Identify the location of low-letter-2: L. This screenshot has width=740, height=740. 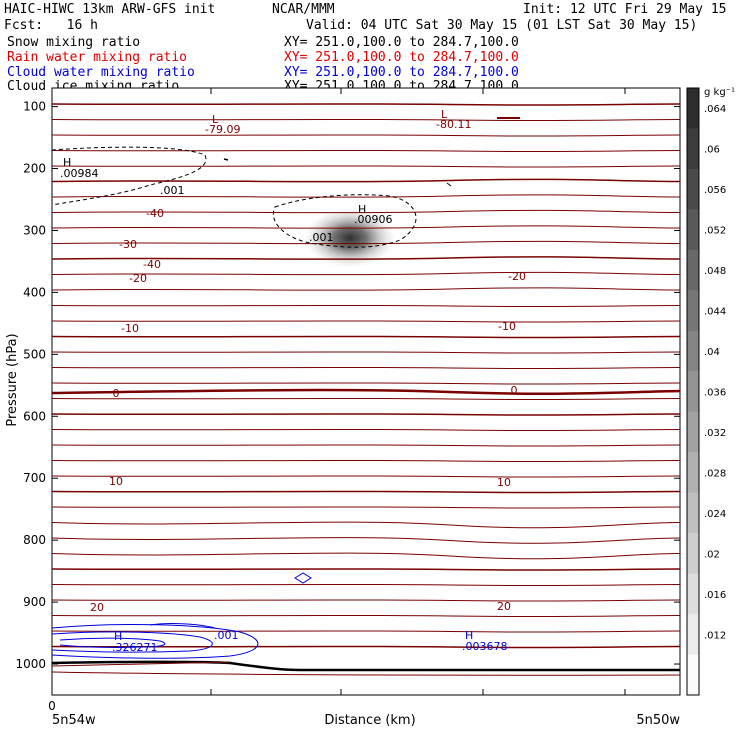
(444, 114).